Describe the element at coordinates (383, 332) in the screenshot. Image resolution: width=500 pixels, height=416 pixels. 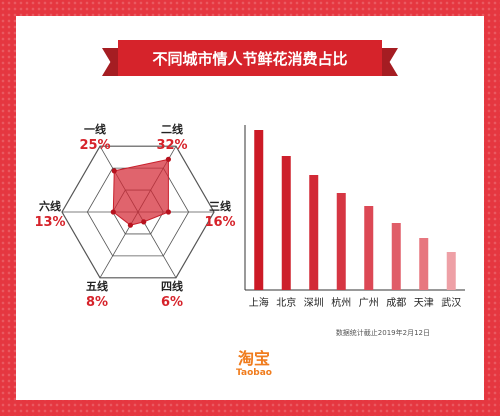
I see `footnote: 数据统计截止2019年2月12日` at that location.